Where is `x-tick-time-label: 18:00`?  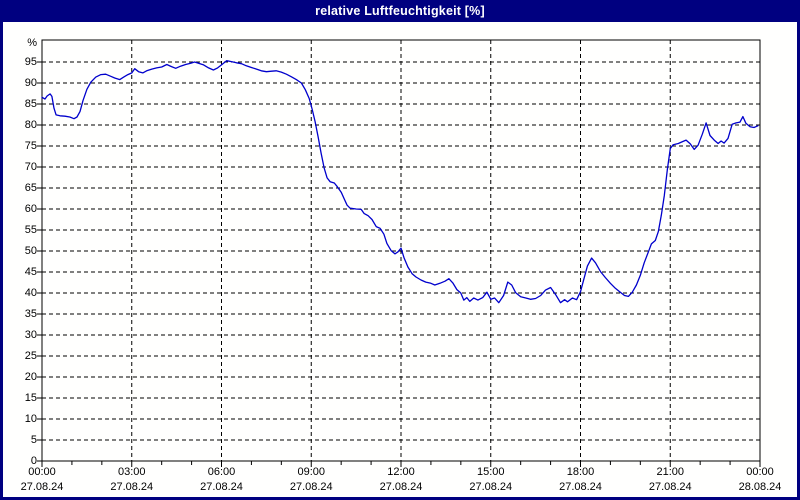 x-tick-time-label: 18:00 is located at coordinates (580, 472).